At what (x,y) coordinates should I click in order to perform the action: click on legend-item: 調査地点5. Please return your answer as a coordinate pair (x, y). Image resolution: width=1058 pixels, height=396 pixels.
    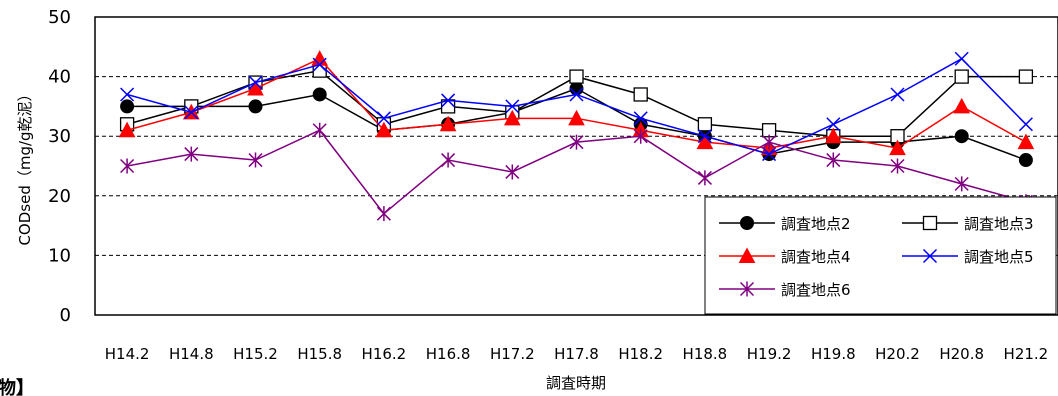
    Looking at the image, I should click on (968, 257).